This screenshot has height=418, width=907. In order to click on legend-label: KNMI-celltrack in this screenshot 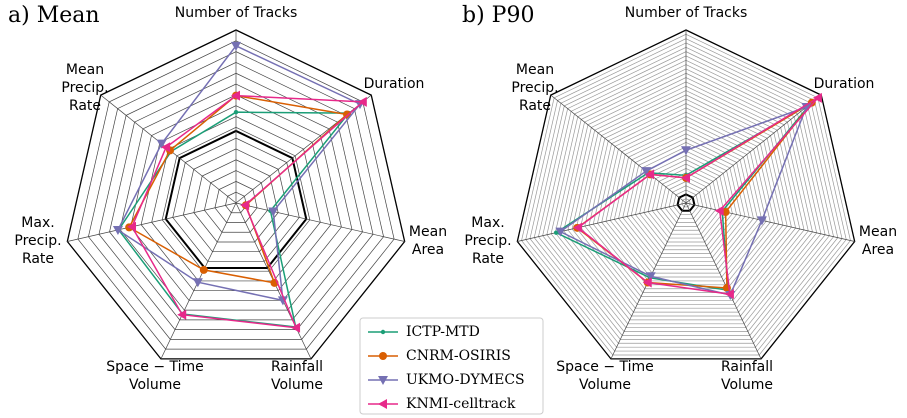, I will do `click(461, 404)`.